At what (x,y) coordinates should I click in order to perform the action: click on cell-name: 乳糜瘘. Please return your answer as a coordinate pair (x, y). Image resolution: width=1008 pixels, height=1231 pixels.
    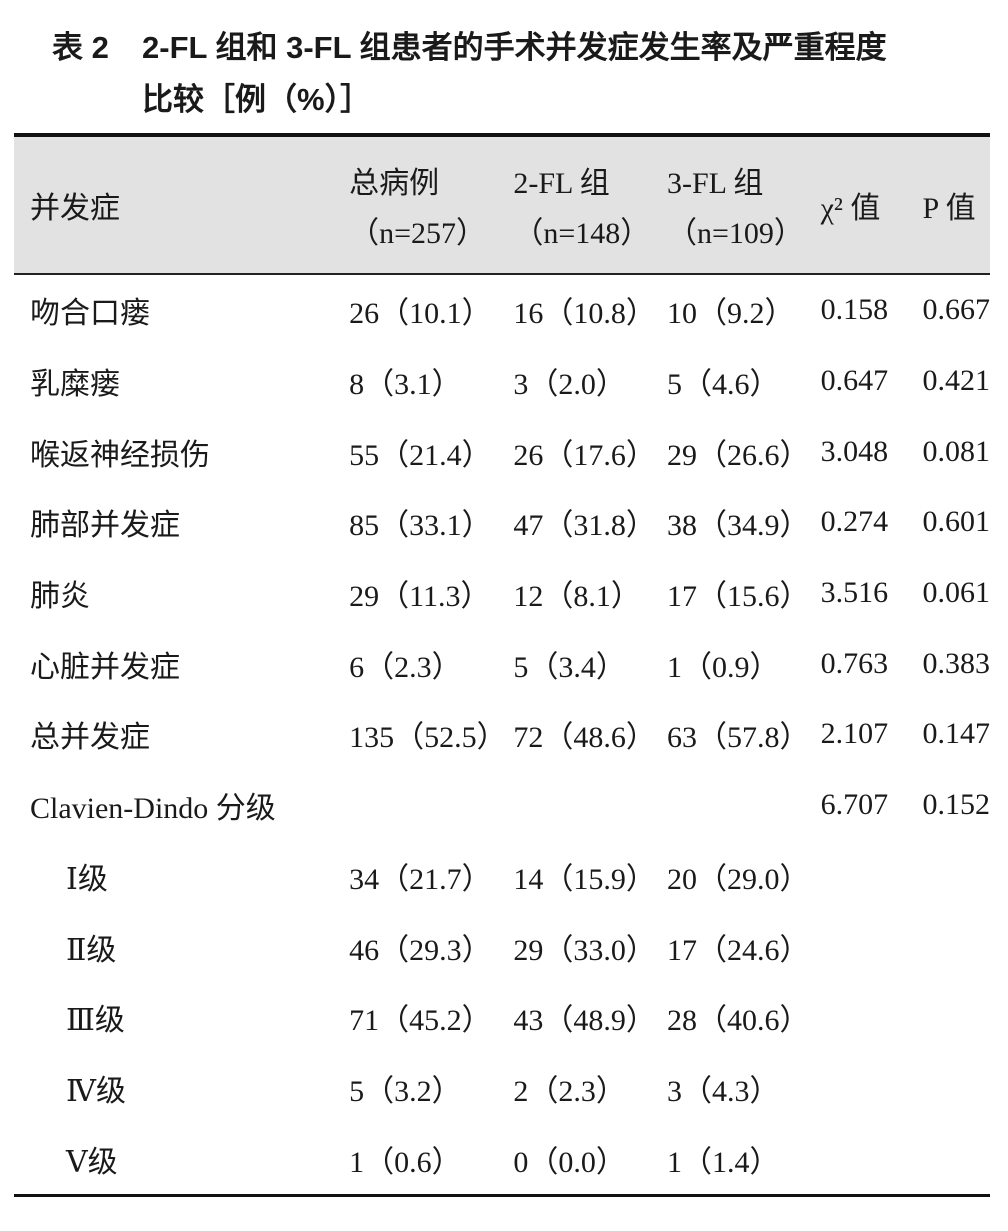
    Looking at the image, I should click on (75, 385).